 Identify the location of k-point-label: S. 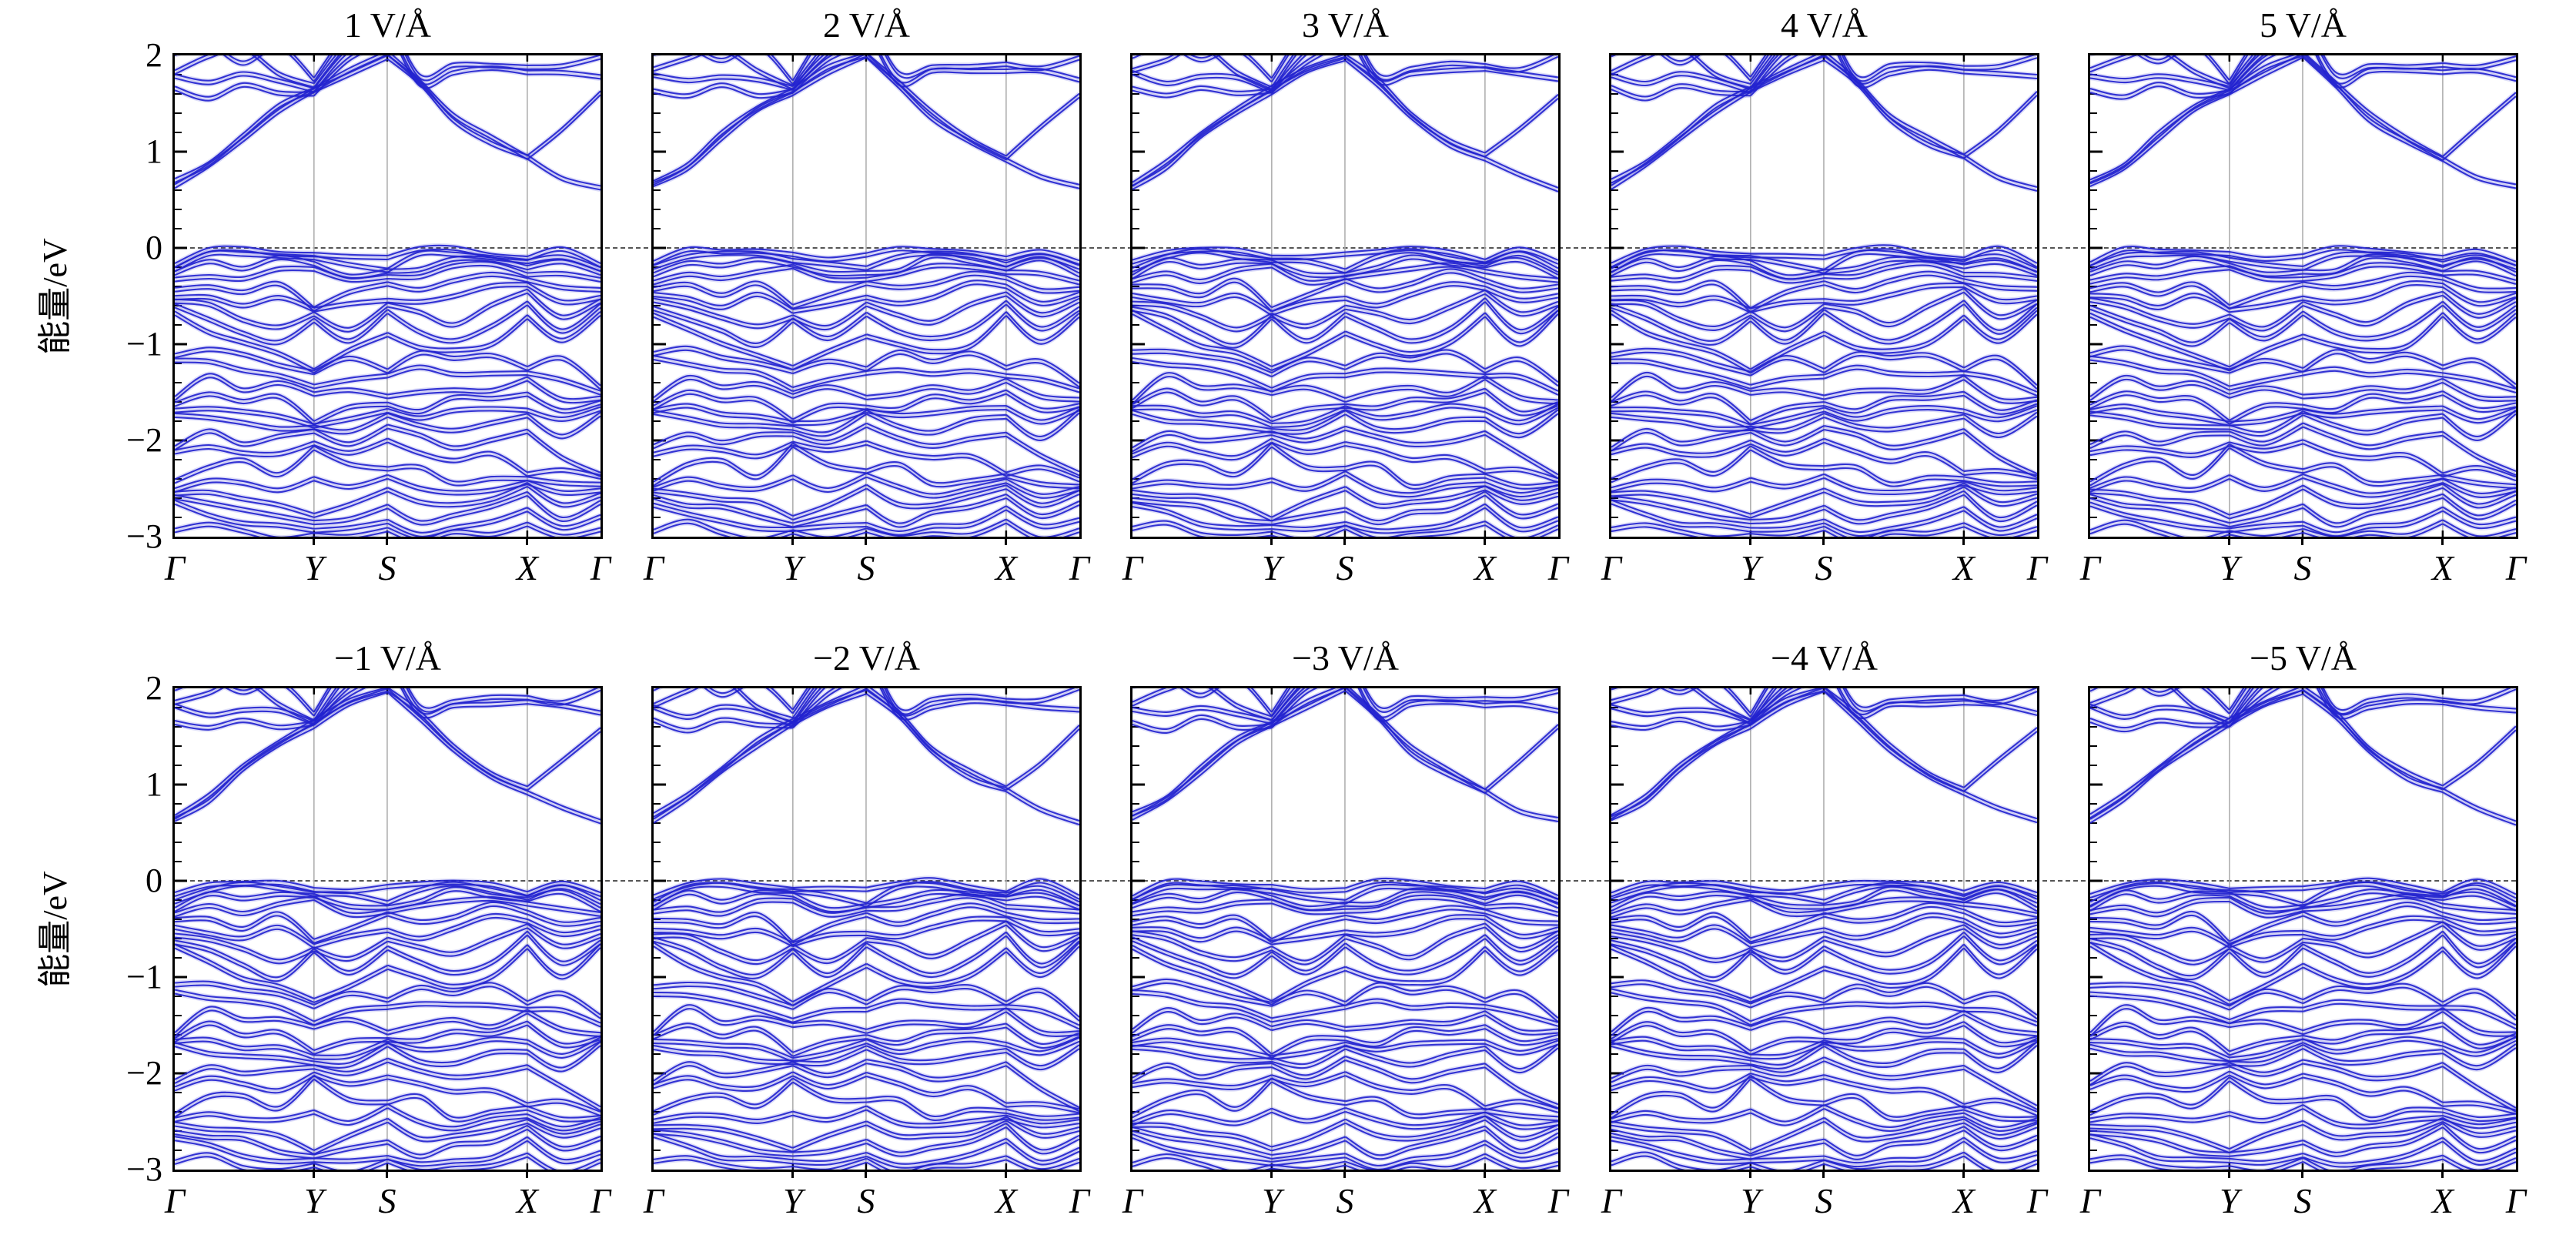
(387, 1200).